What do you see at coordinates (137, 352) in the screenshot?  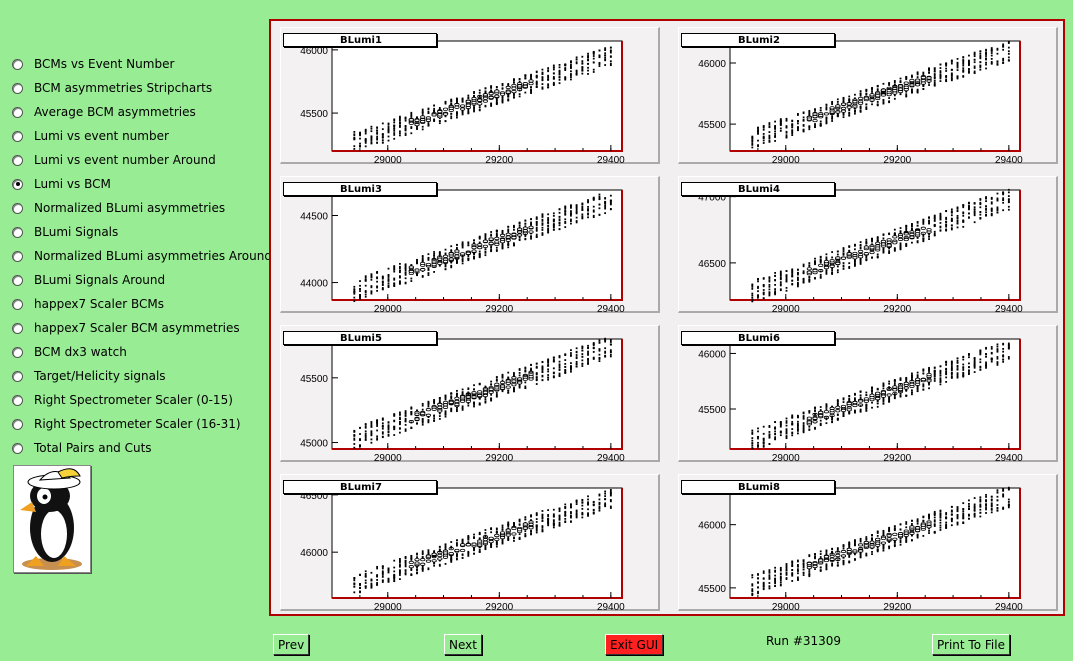 I see `menu-item: BCM dx3 watch` at bounding box center [137, 352].